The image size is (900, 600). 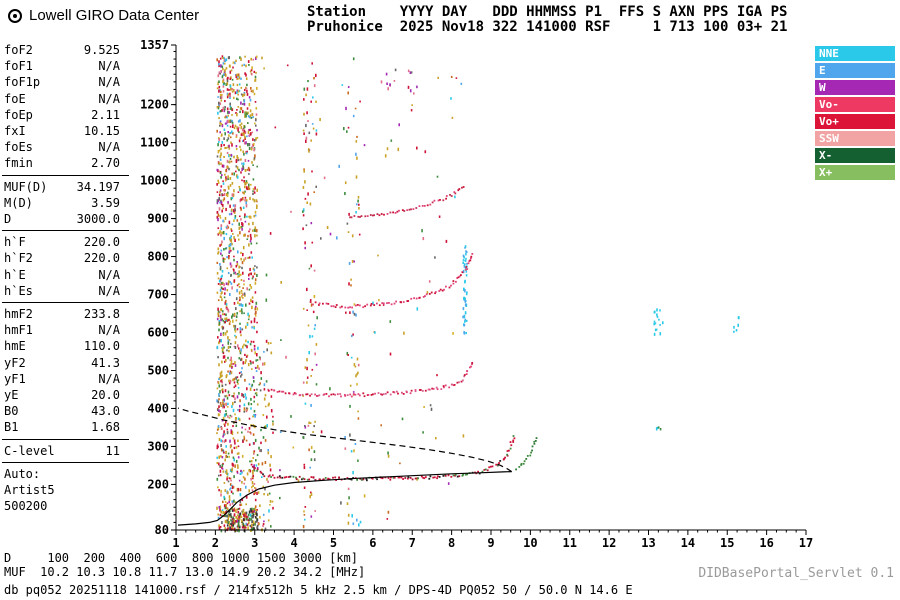 What do you see at coordinates (372, 543) in the screenshot?
I see `svg-text: 6` at bounding box center [372, 543].